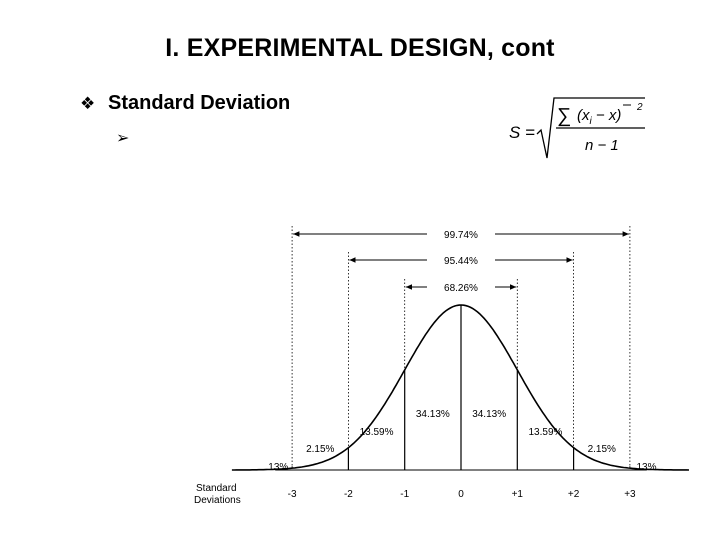 The width and height of the screenshot is (720, 540). I want to click on x-tick-label: +2, so click(574, 494).